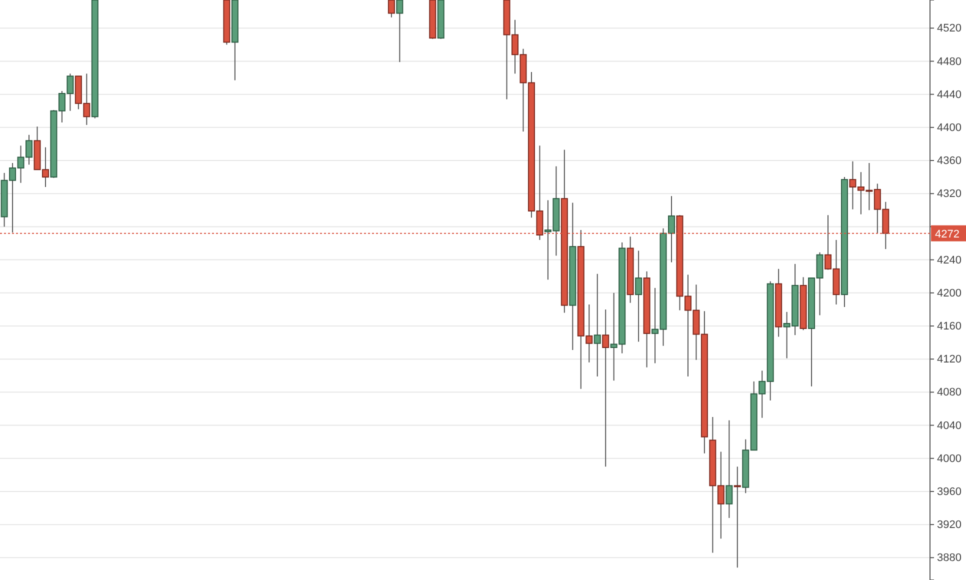 Image resolution: width=966 pixels, height=580 pixels. What do you see at coordinates (949, 161) in the screenshot?
I see `y-tick-label: 4360` at bounding box center [949, 161].